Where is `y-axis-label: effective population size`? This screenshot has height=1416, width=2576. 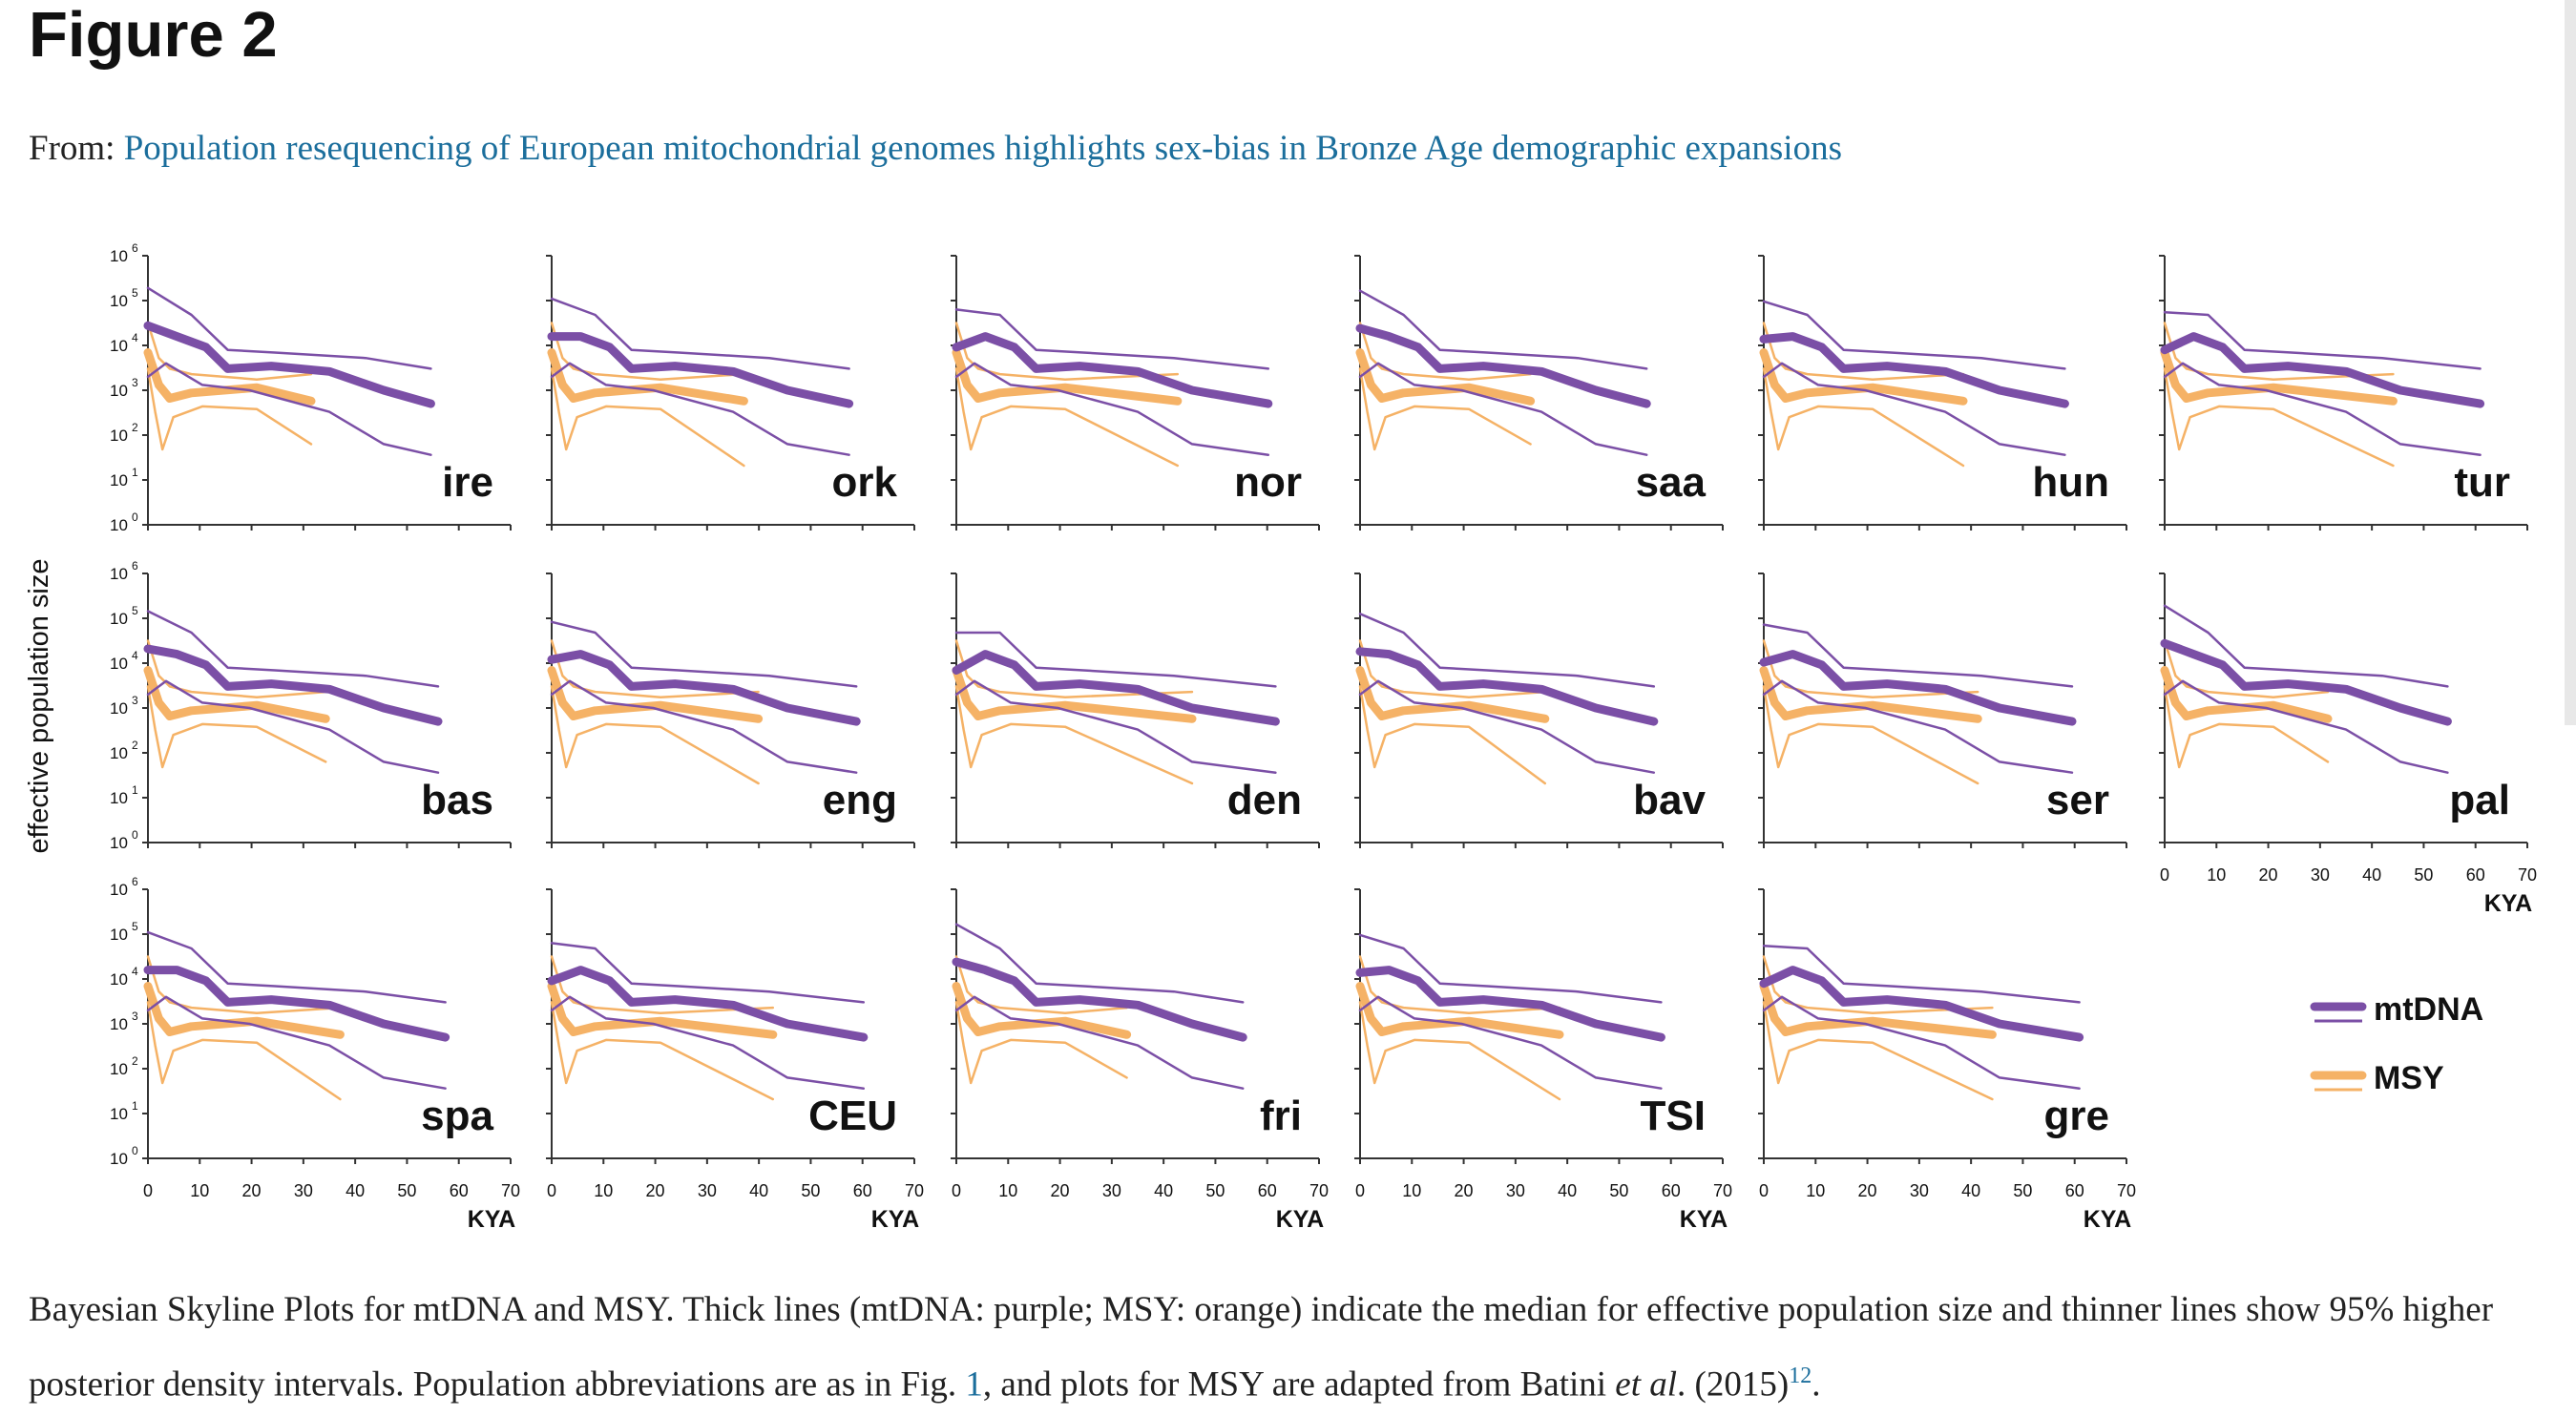
y-axis-label: effective population size is located at coordinates (39, 705).